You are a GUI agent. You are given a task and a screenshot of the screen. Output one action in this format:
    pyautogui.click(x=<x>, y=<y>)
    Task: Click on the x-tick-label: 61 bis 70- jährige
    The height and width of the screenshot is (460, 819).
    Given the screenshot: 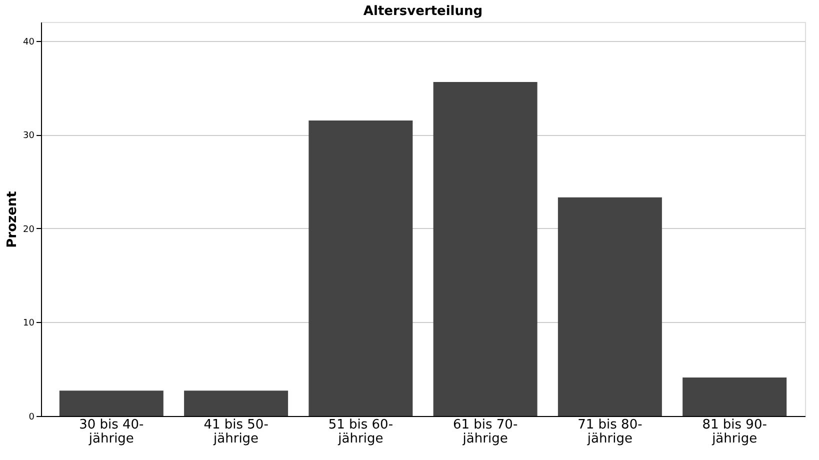 What is the action you would take?
    pyautogui.click(x=485, y=432)
    